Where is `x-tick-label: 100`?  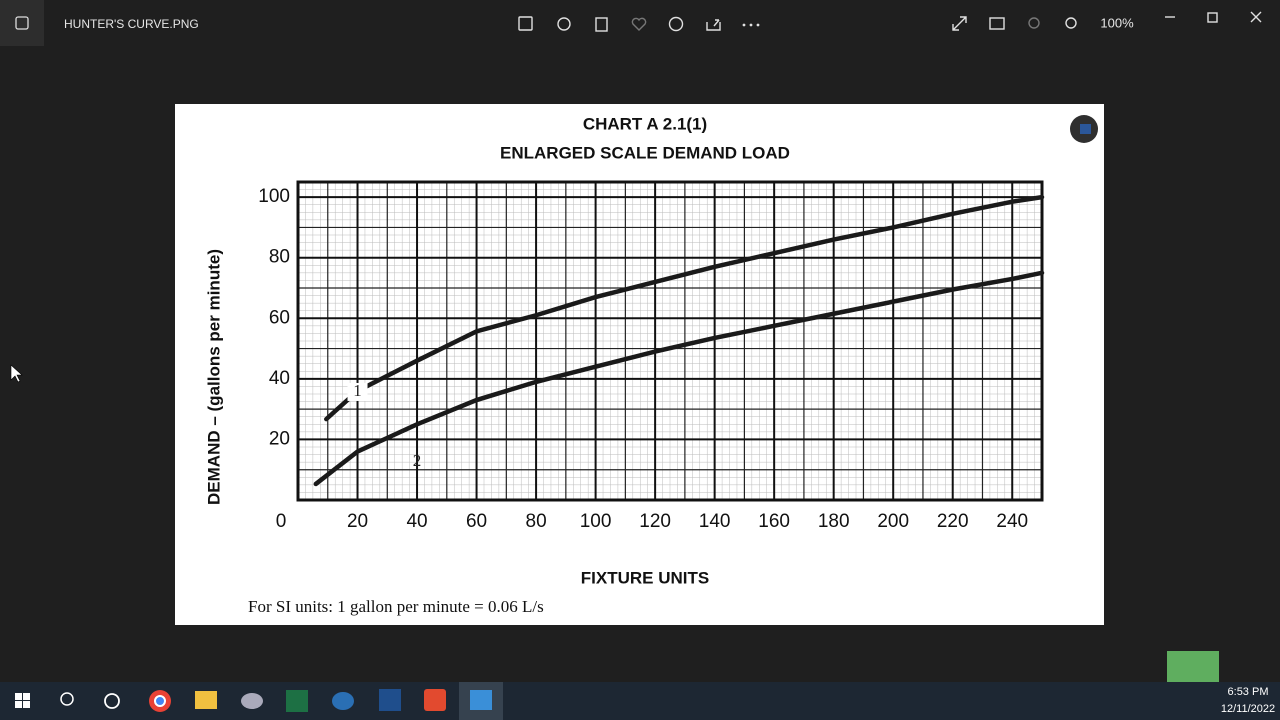
x-tick-label: 100 is located at coordinates (596, 521).